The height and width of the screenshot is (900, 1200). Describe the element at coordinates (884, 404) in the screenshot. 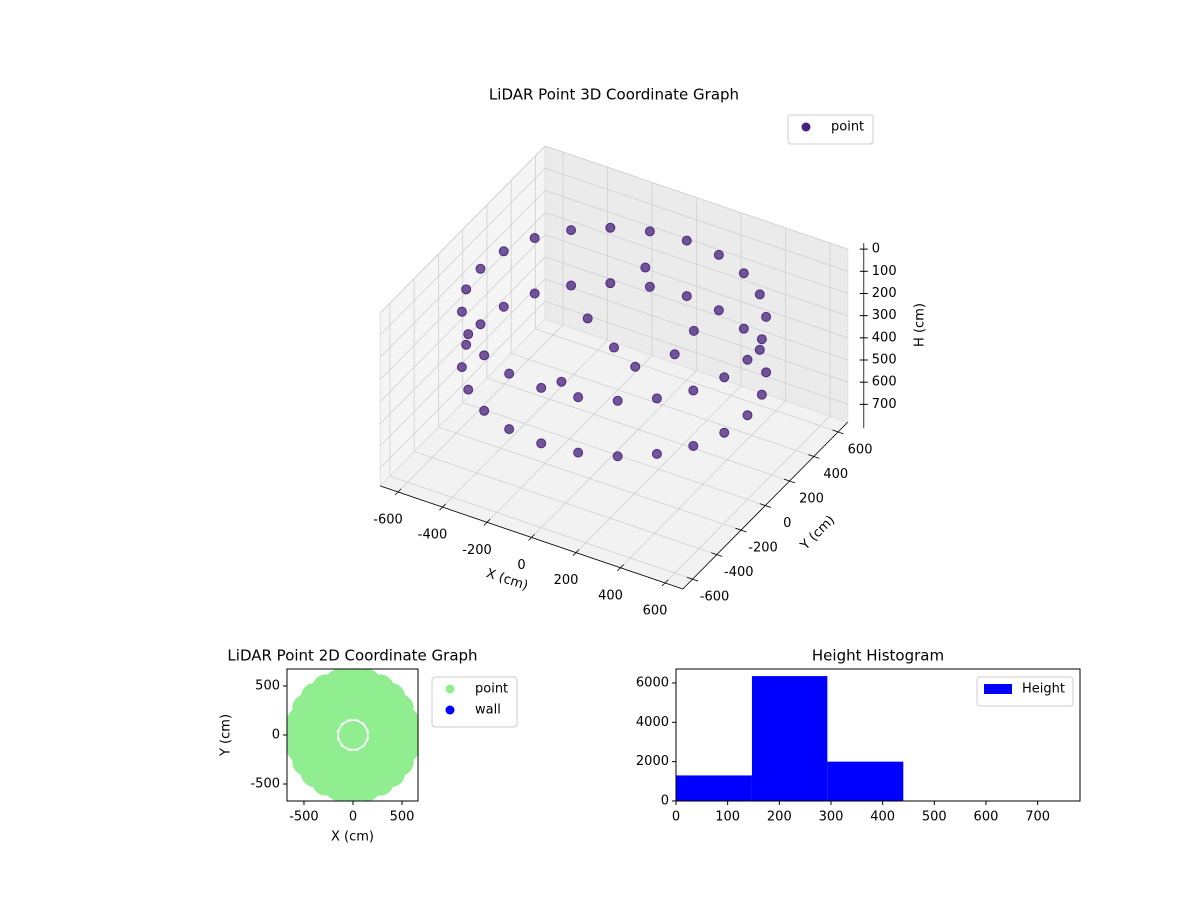

I see `z-tick-label: 700` at that location.